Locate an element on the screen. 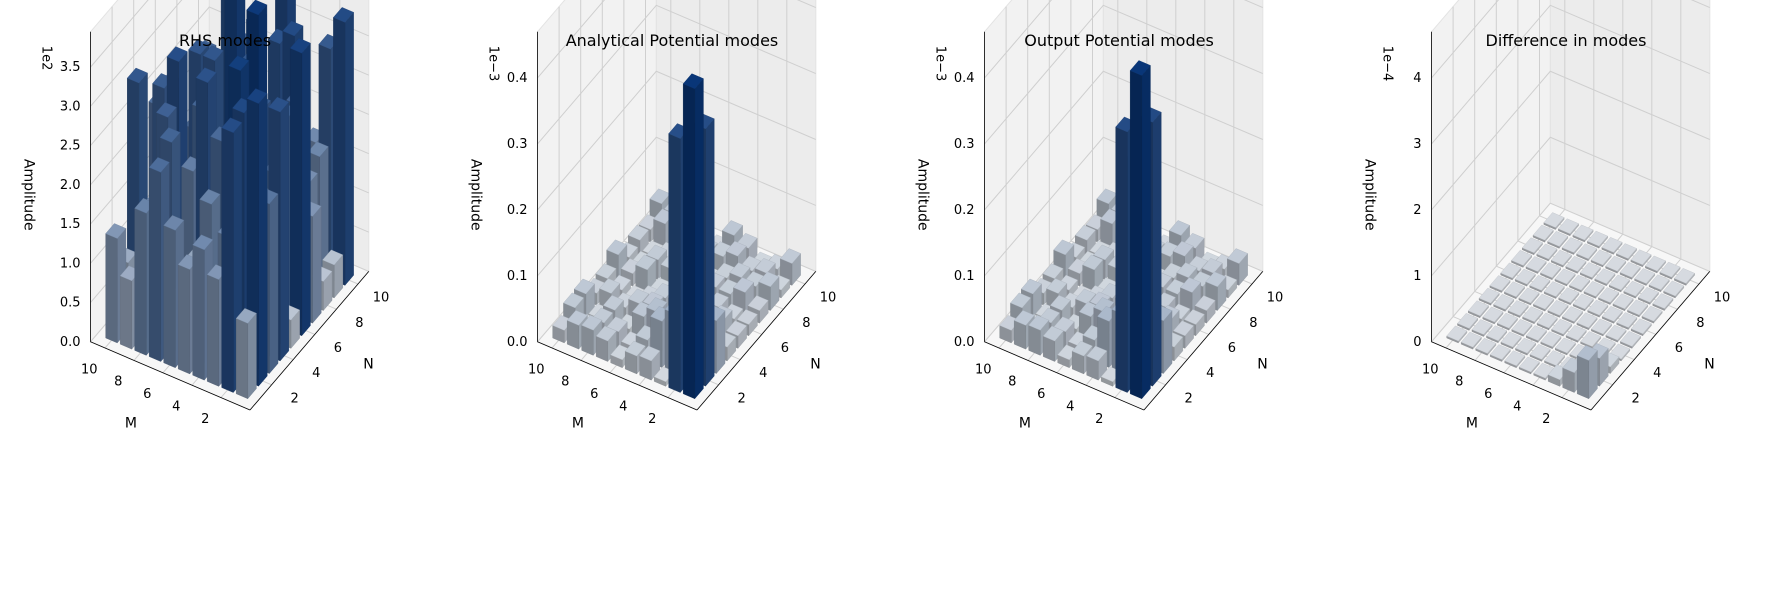 This screenshot has width=1789, height=590. m-axis-label: M is located at coordinates (1472, 424).